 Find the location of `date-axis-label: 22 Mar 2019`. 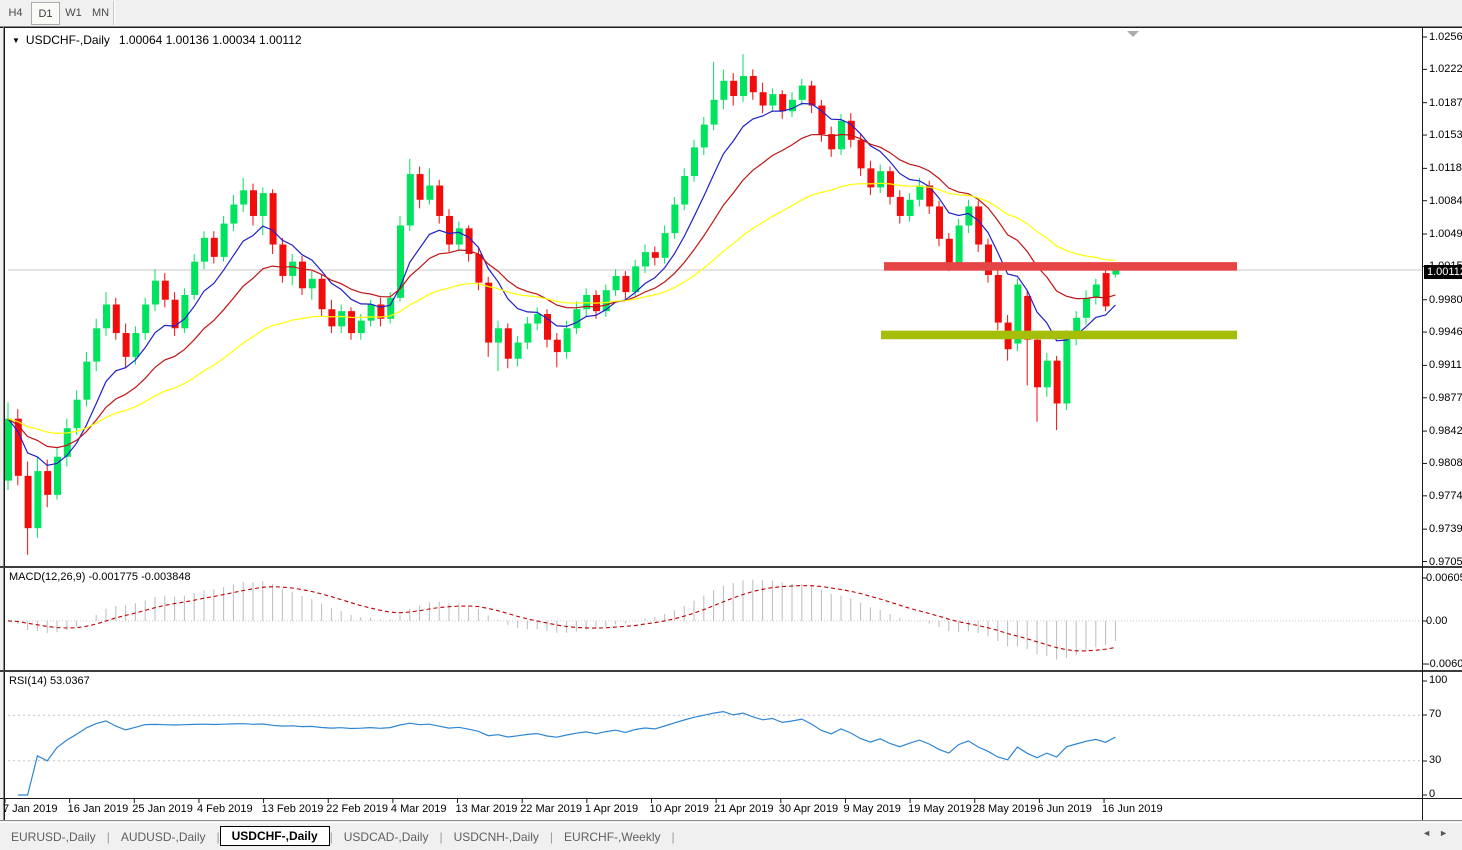

date-axis-label: 22 Mar 2019 is located at coordinates (551, 809).